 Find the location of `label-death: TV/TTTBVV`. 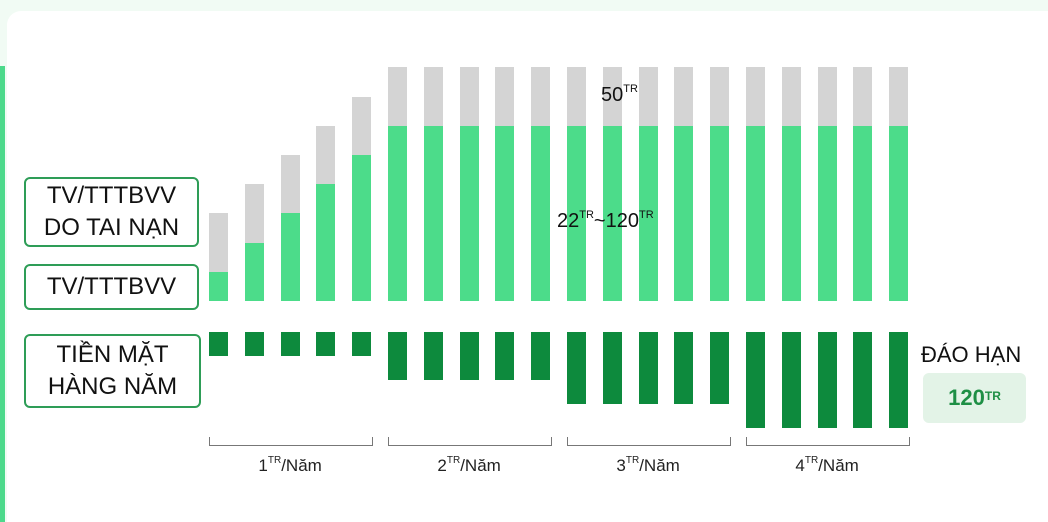

label-death: TV/TTTBVV is located at coordinates (111, 287).